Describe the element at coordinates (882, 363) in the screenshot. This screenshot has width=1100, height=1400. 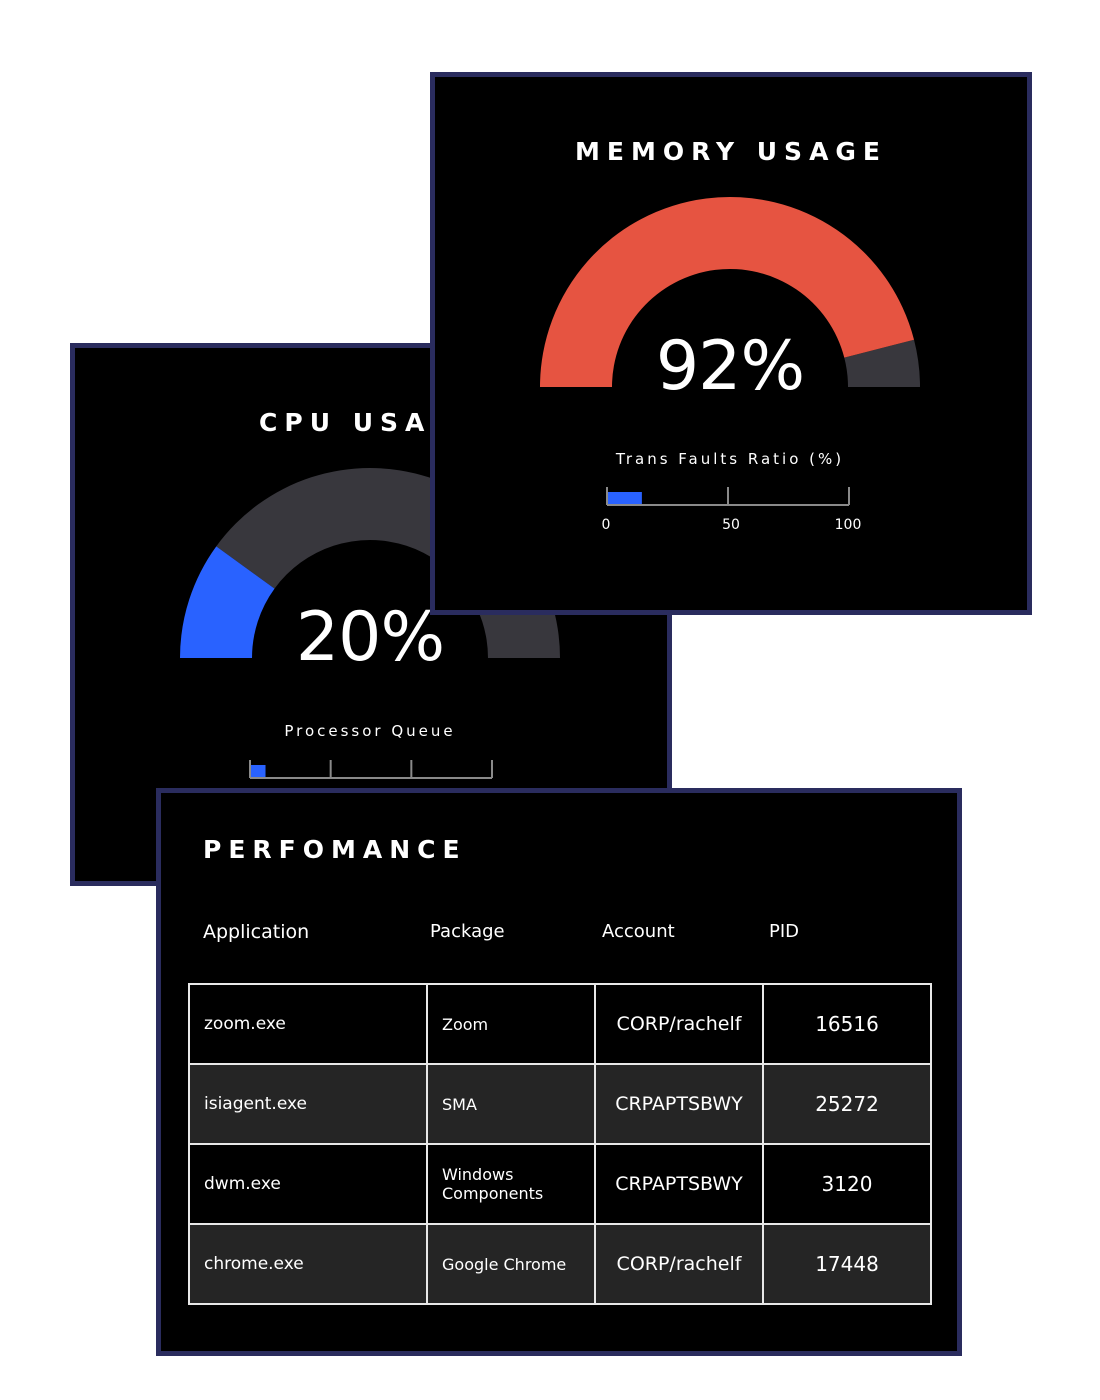
I see `memory-gauge-track` at that location.